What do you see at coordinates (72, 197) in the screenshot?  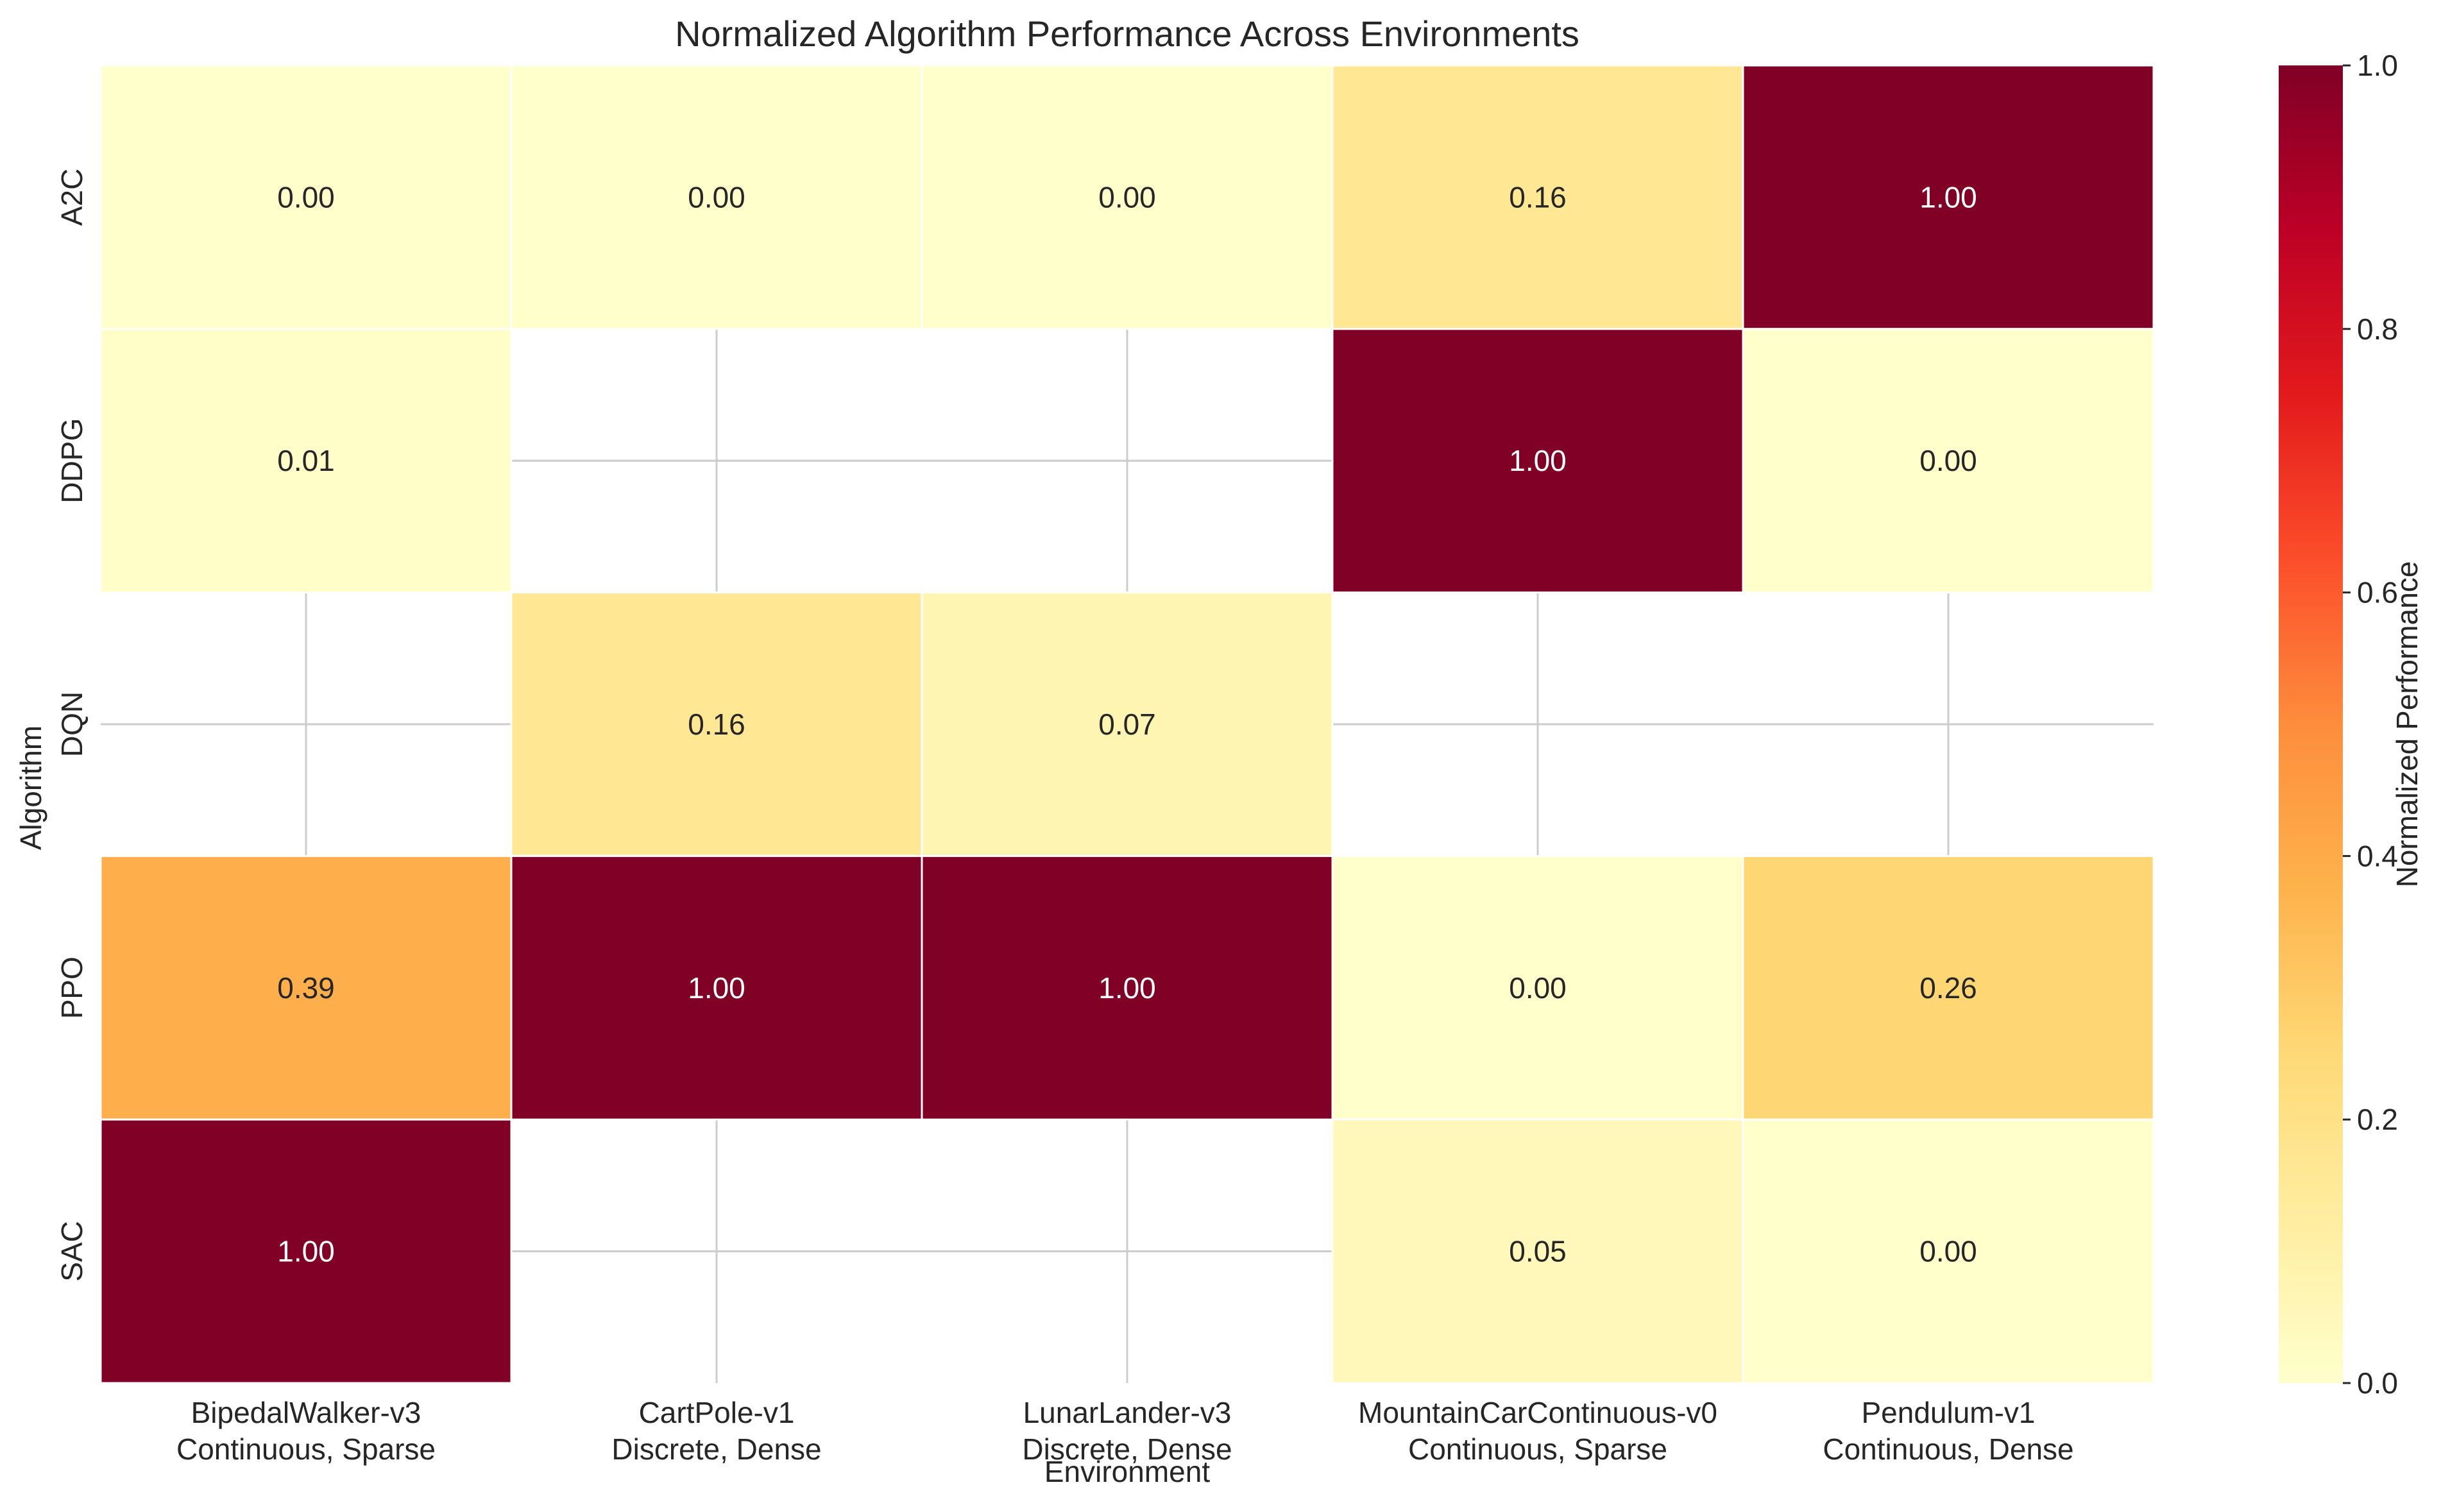 I see `y-tick-label: A2C` at bounding box center [72, 197].